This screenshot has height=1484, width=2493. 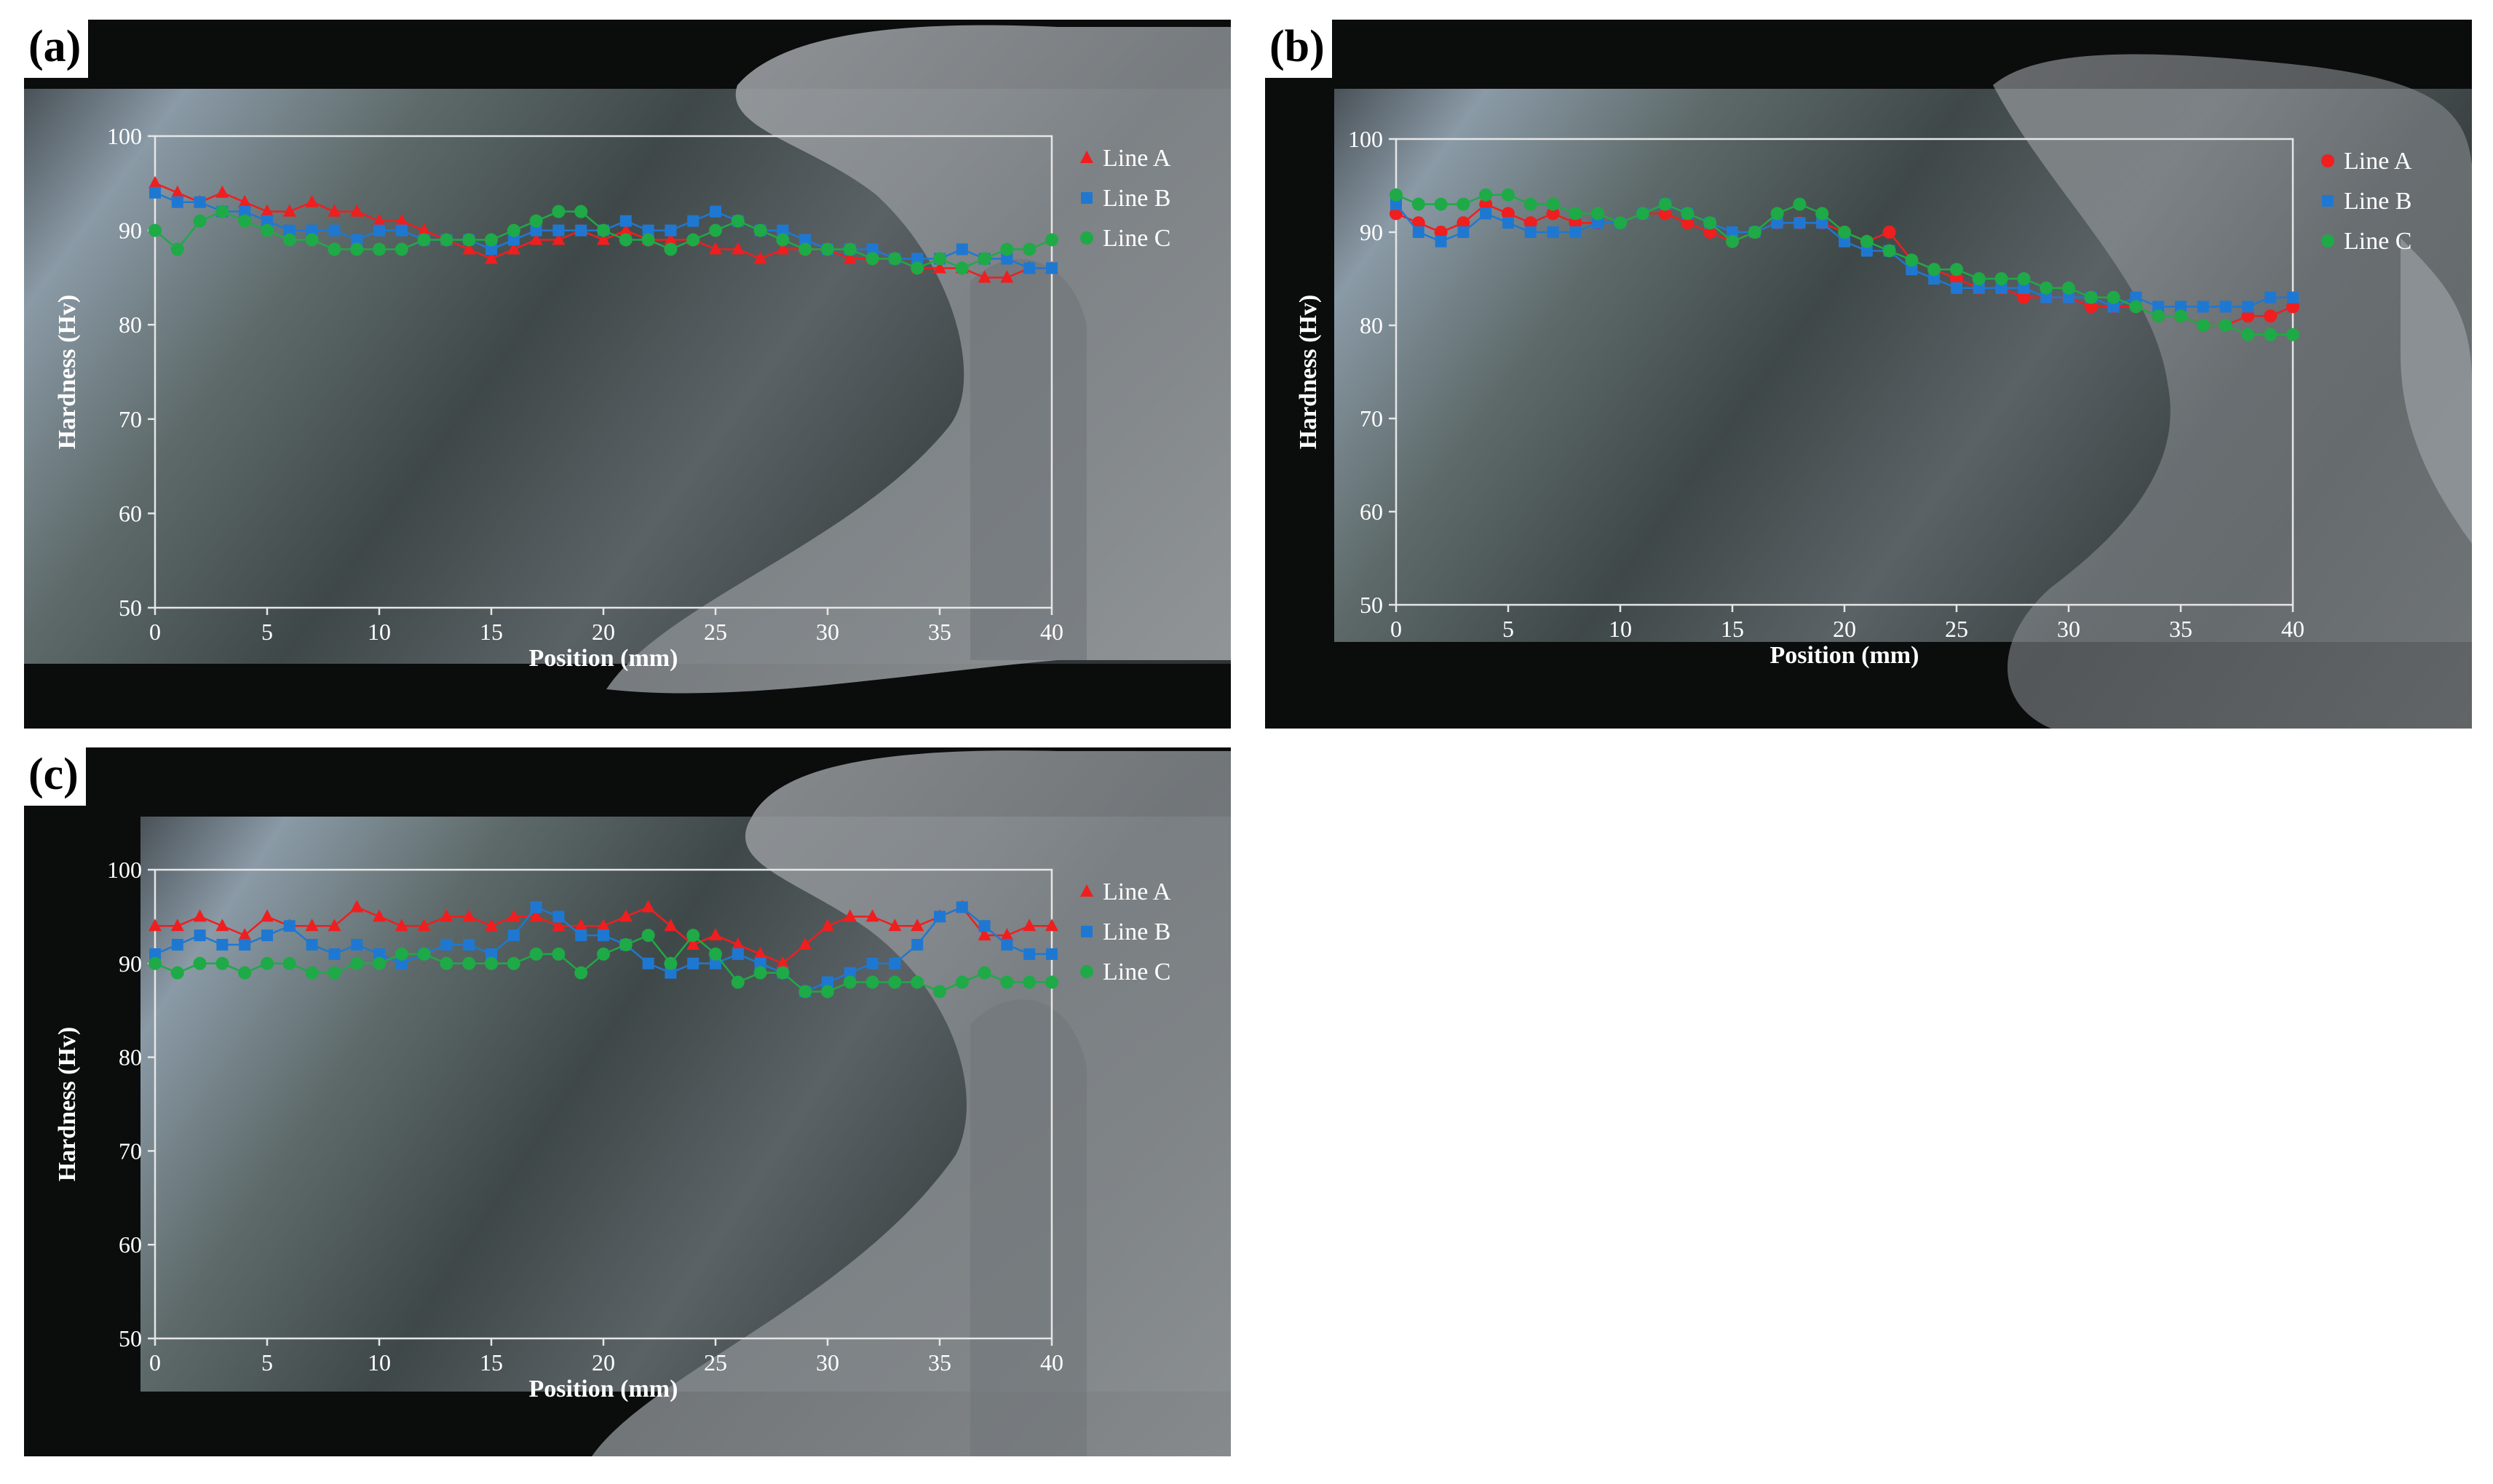 I want to click on y-tick-label: 70, so click(x=1371, y=418).